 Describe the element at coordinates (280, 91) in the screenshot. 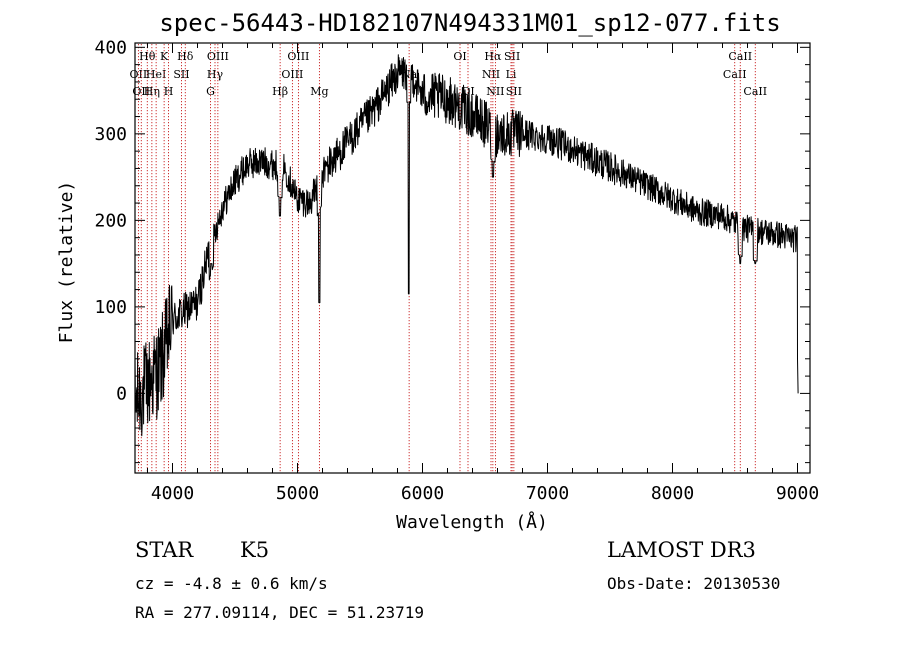

I see `spectral-line-label-12: Hβ` at that location.